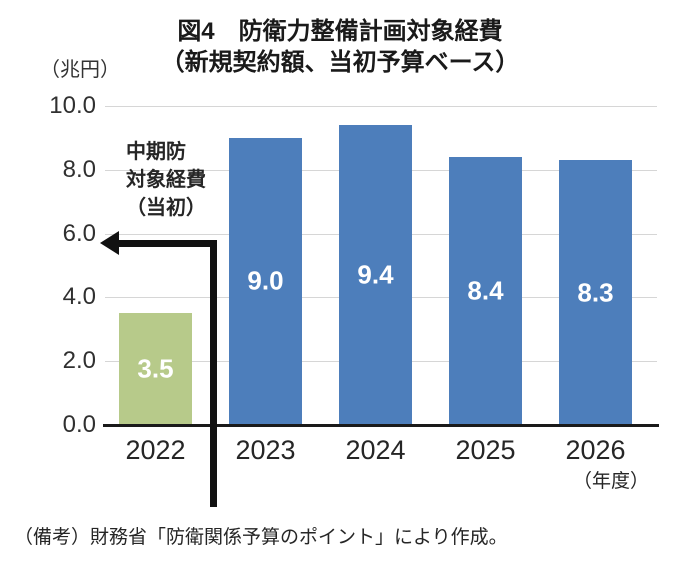  Describe the element at coordinates (79, 169) in the screenshot. I see `y-tick-label: 8.0` at that location.